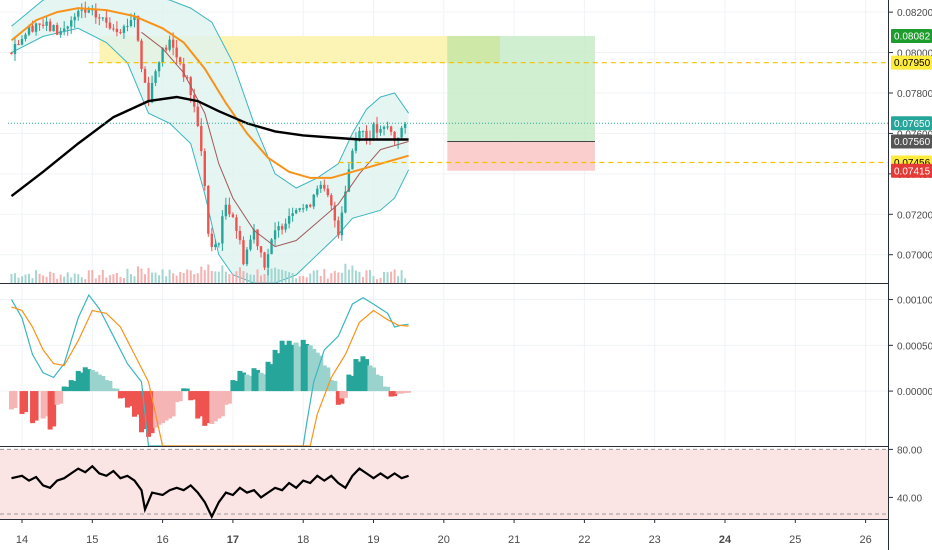 The width and height of the screenshot is (932, 550). I want to click on rsi-panel, so click(444, 484).